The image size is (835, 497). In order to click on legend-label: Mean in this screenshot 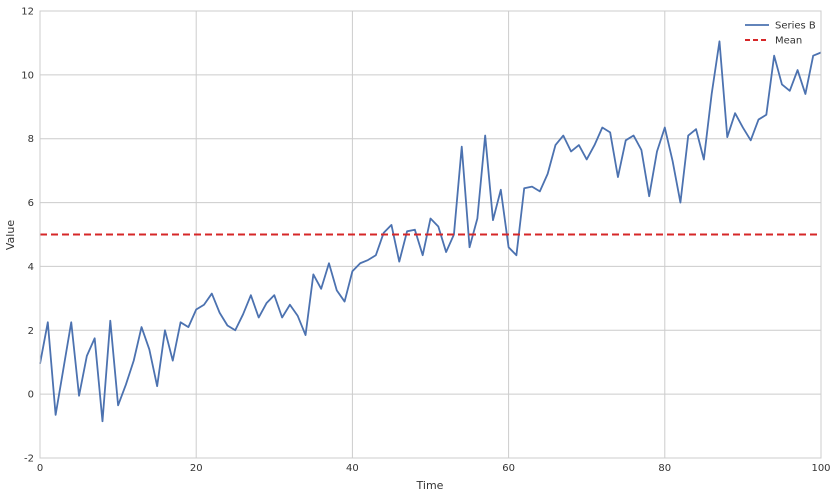, I will do `click(788, 41)`.